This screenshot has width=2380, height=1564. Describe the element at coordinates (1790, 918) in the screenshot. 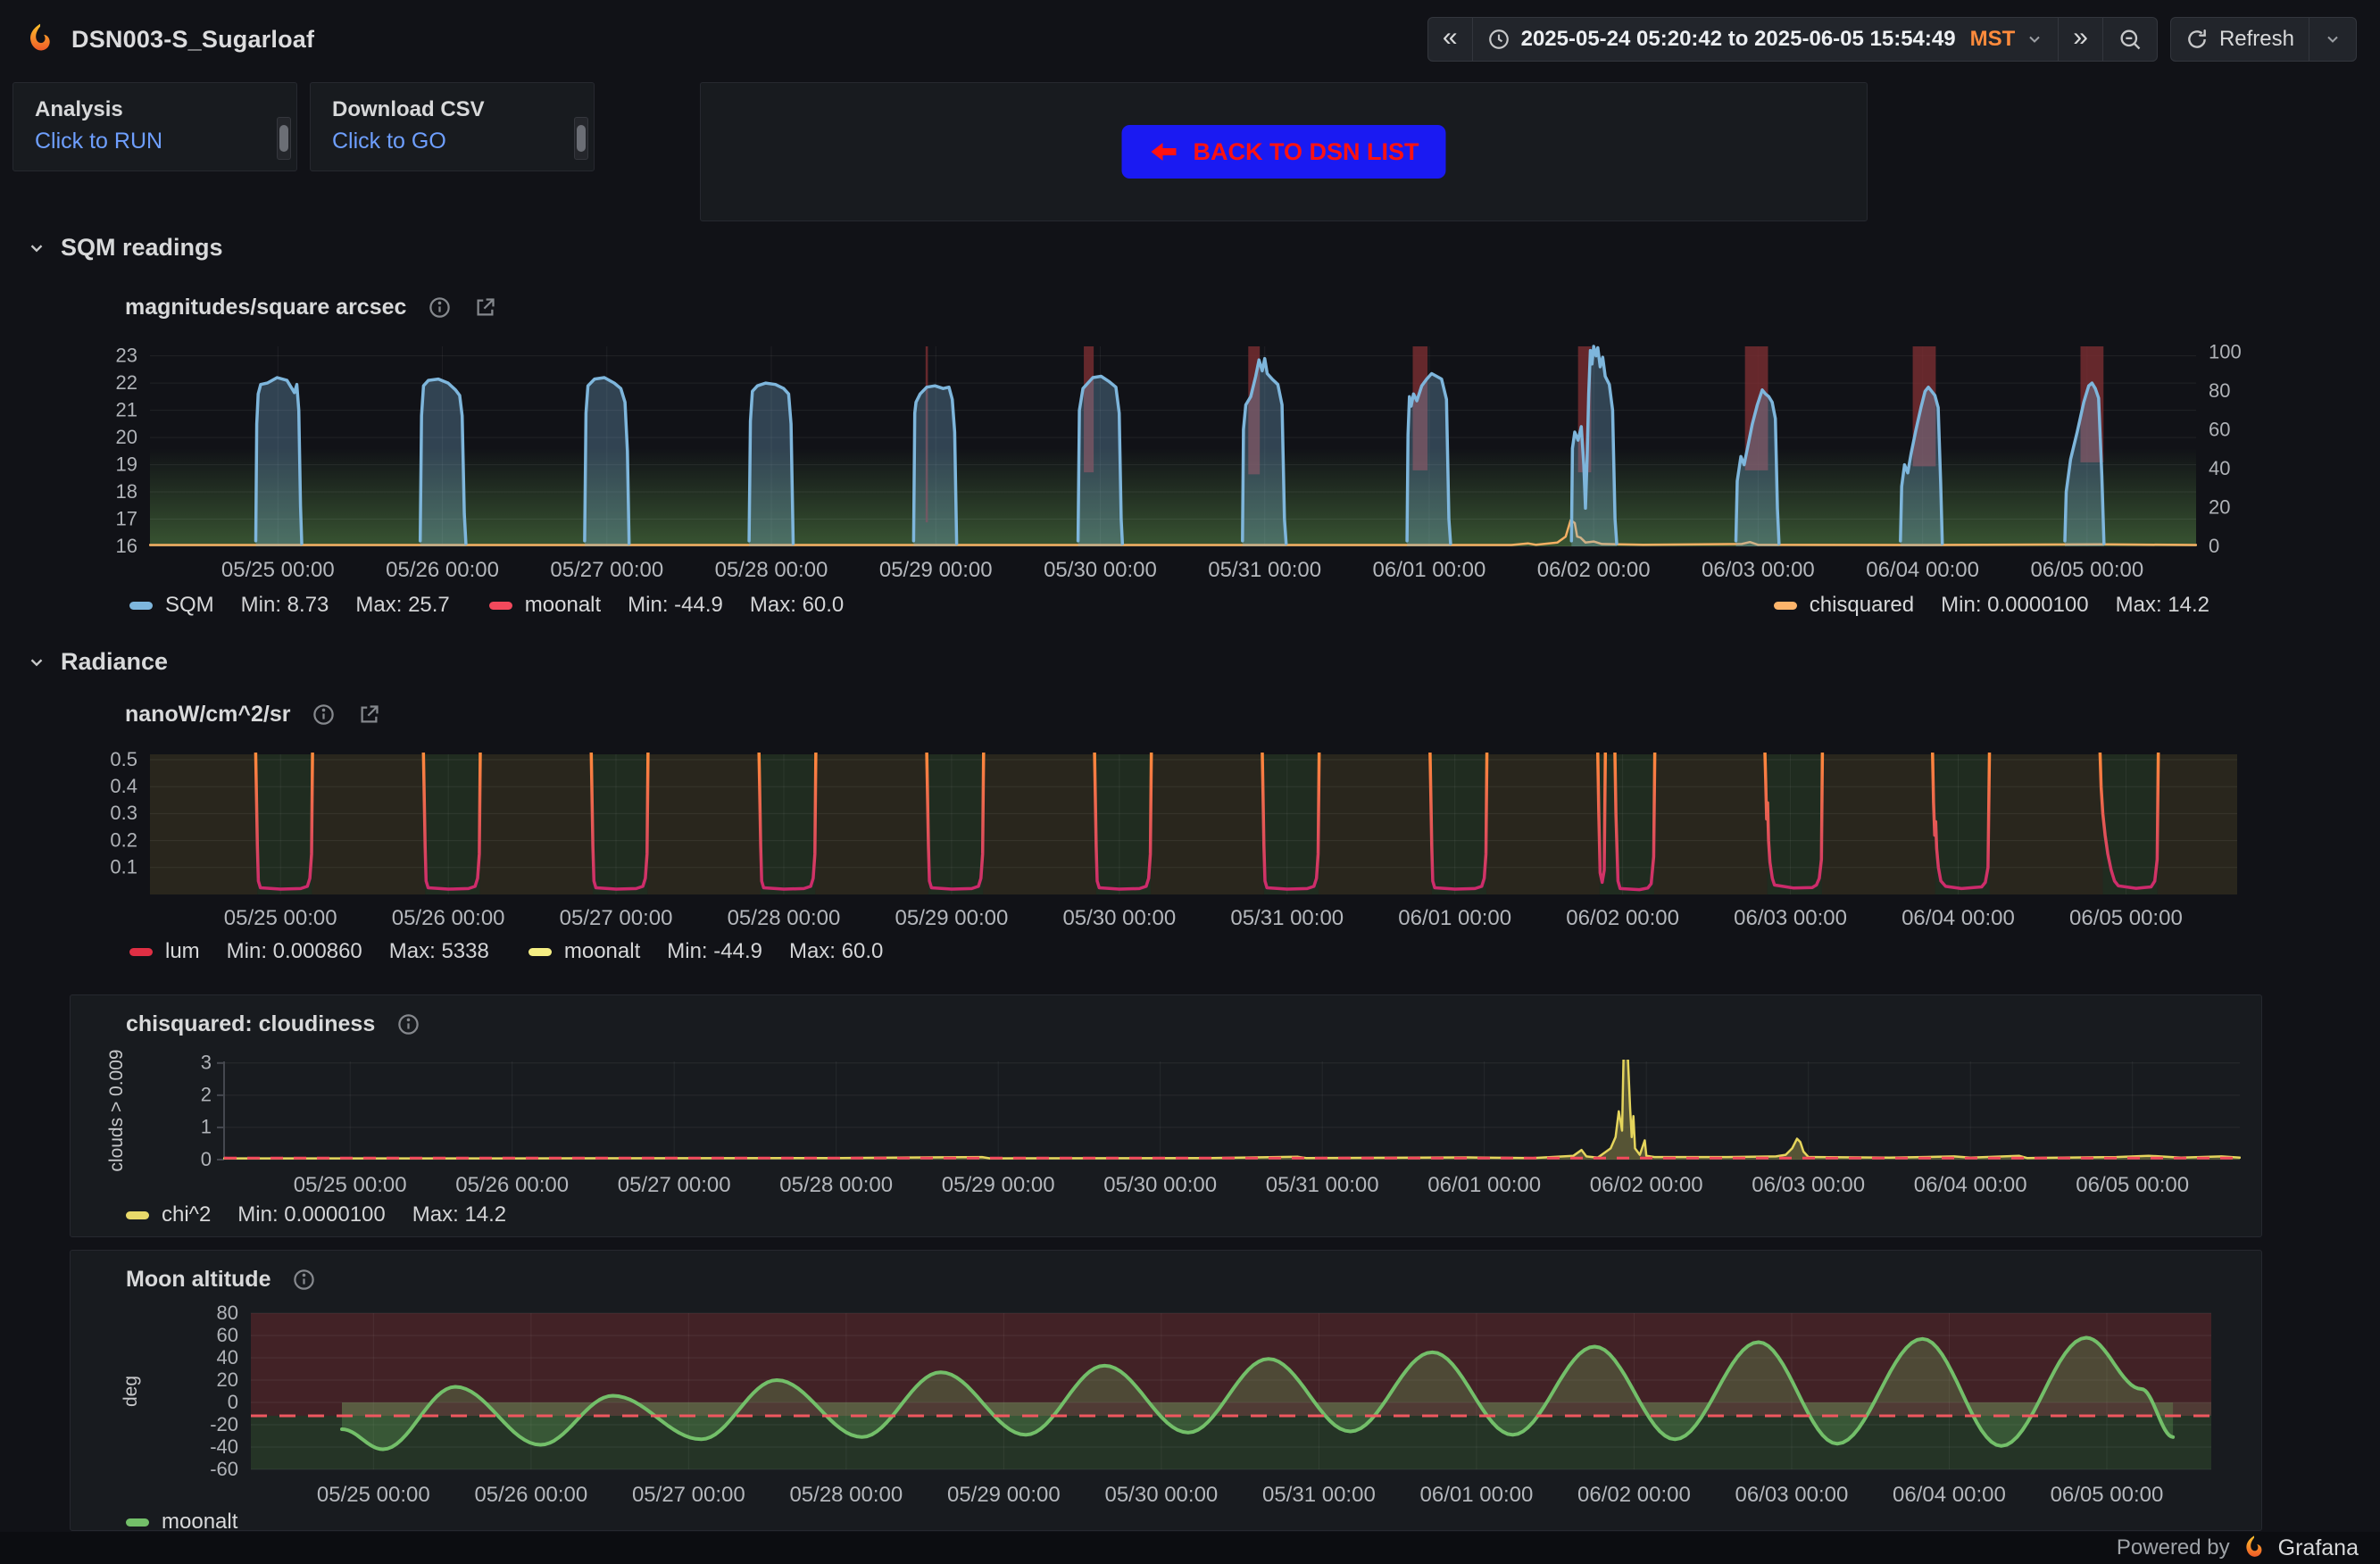

I see `svg-text: 06/03 00:00` at that location.